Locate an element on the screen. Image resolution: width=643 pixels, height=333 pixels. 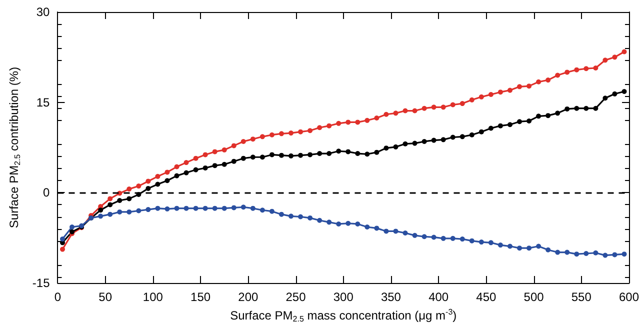
x-tick-label: 350 is located at coordinates (391, 297).